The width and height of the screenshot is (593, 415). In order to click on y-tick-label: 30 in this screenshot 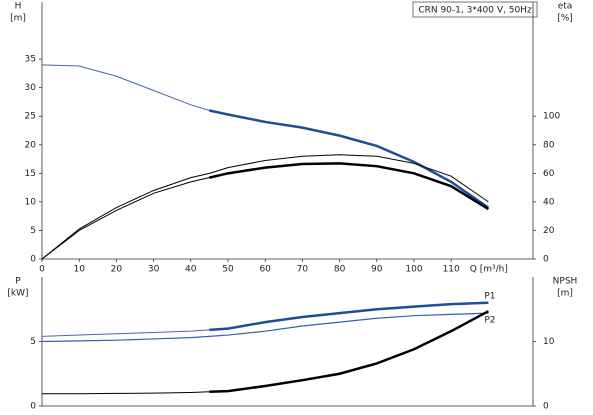, I will do `click(31, 88)`.